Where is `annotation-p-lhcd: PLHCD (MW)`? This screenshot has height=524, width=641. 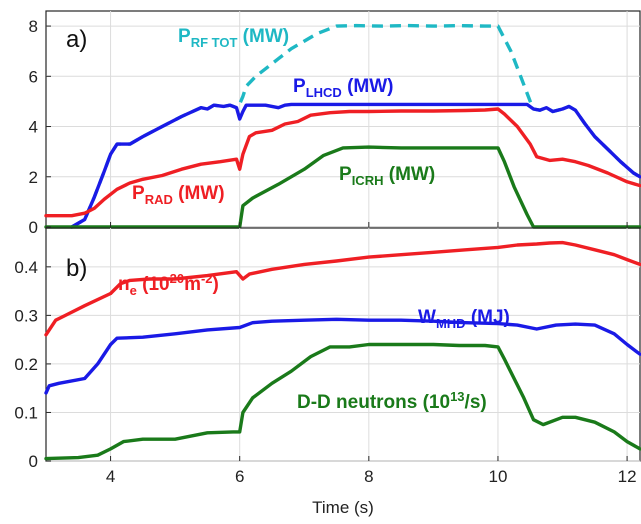
annotation-p-lhcd: PLHCD (MW) is located at coordinates (343, 88).